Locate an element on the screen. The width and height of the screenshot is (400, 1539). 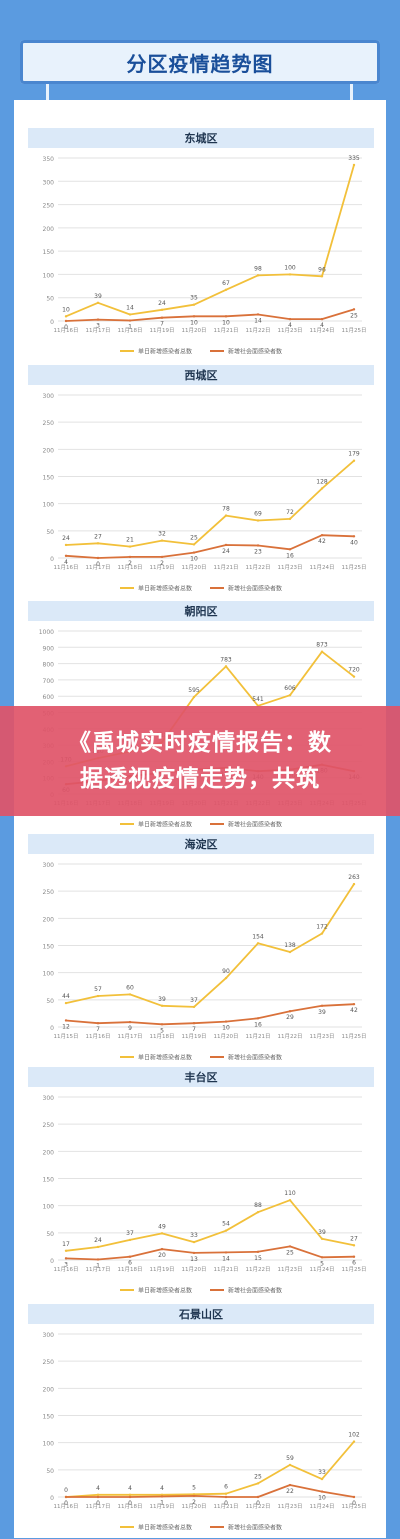
data-label: 595 is located at coordinates (194, 690).